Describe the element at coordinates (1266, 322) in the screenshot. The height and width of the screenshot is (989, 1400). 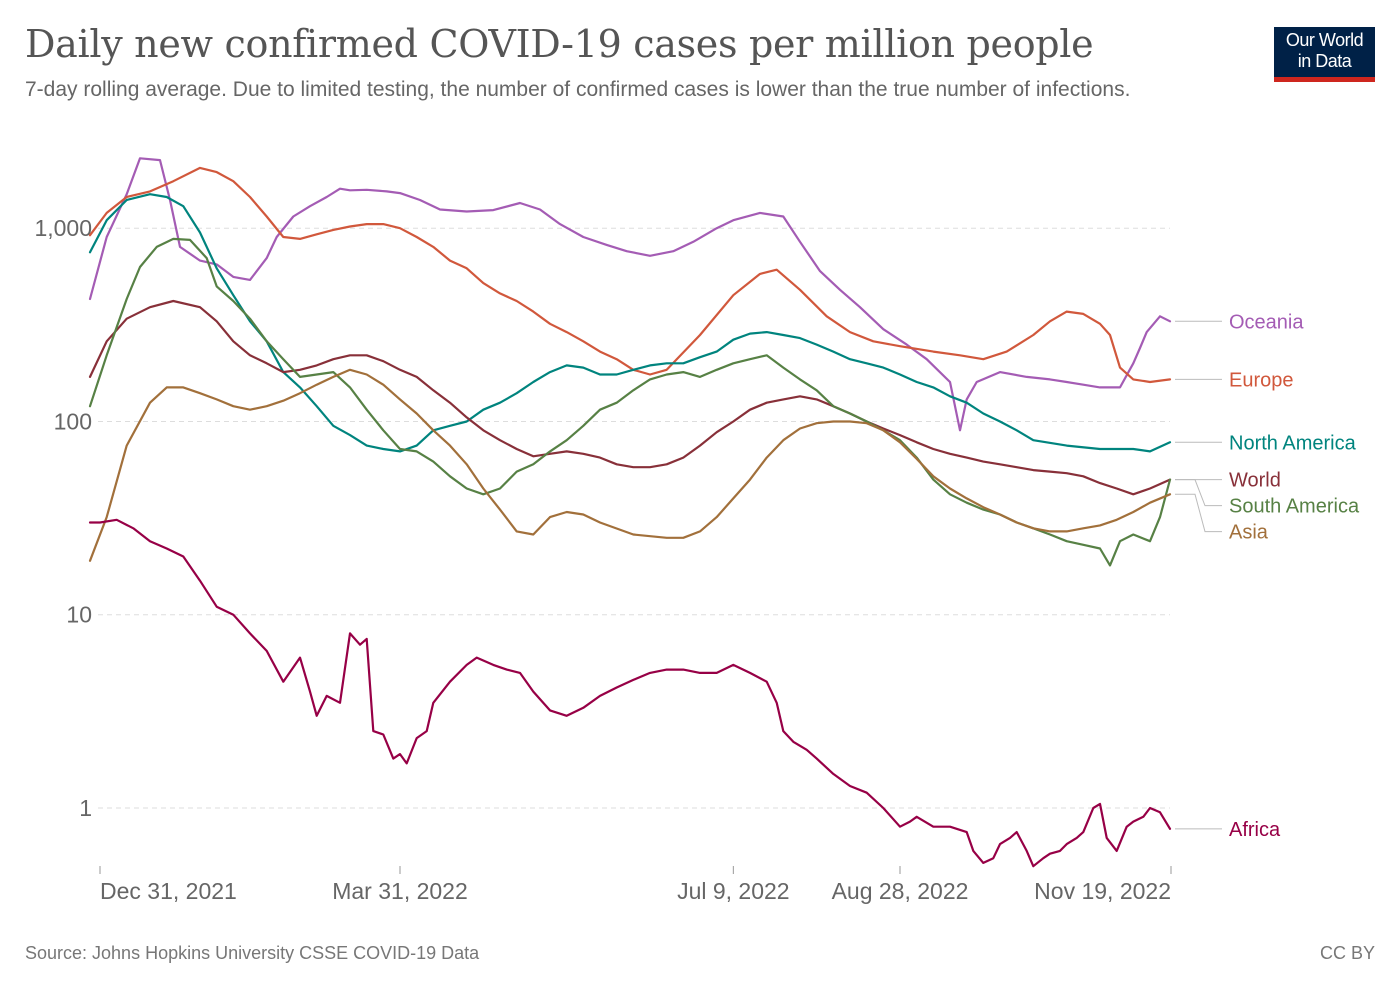
I see `legend-label-oceania: Oceania` at that location.